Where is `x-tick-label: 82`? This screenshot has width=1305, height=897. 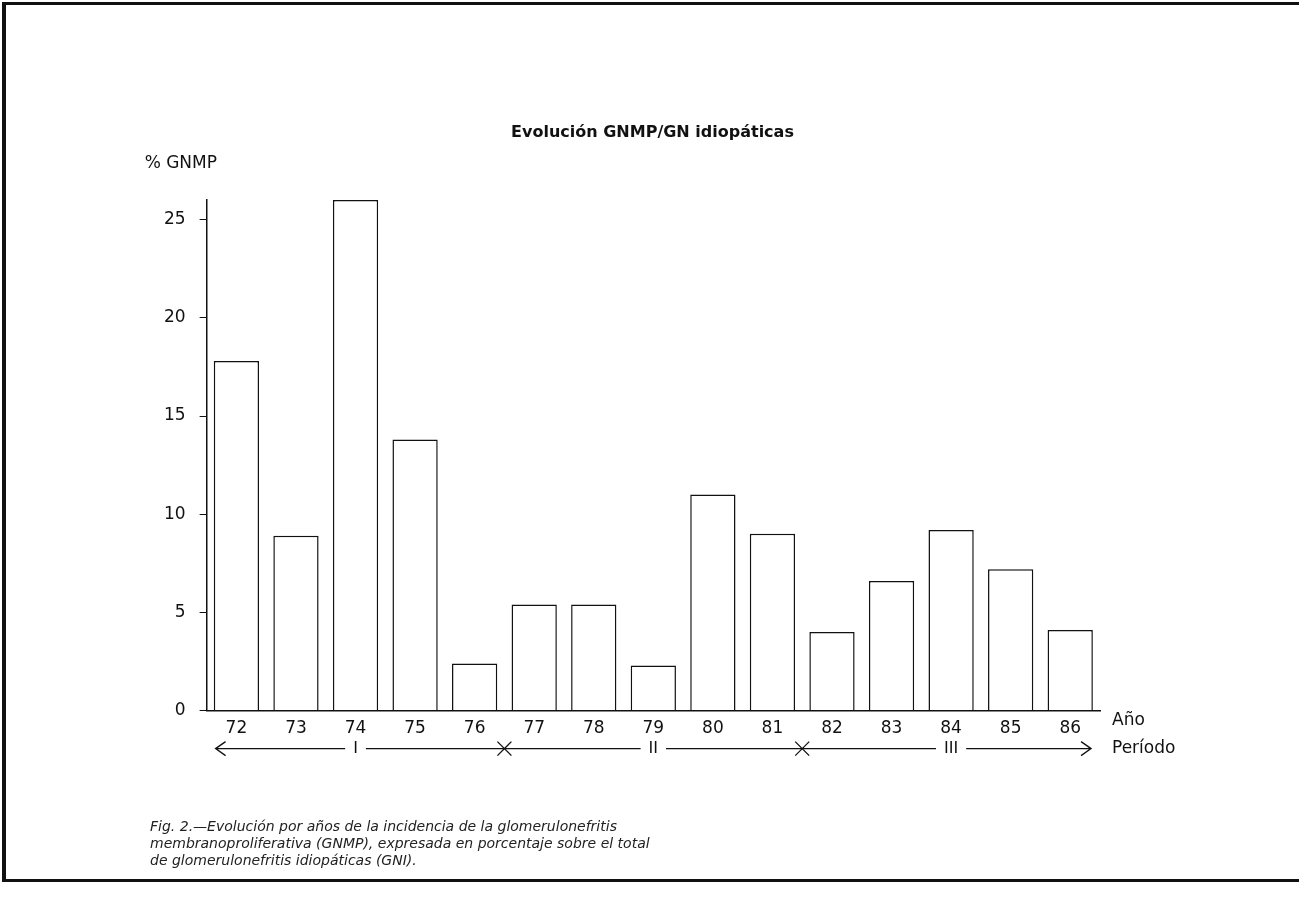 x-tick-label: 82 is located at coordinates (832, 727).